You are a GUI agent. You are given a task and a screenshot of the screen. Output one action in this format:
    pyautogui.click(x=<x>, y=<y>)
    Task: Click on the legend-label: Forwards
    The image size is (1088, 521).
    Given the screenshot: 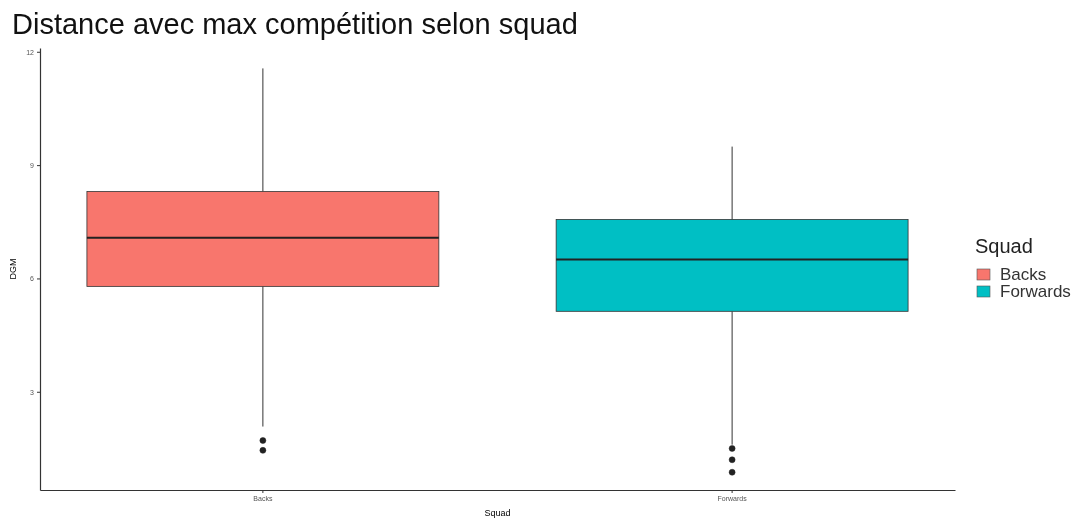 What is the action you would take?
    pyautogui.click(x=1035, y=291)
    